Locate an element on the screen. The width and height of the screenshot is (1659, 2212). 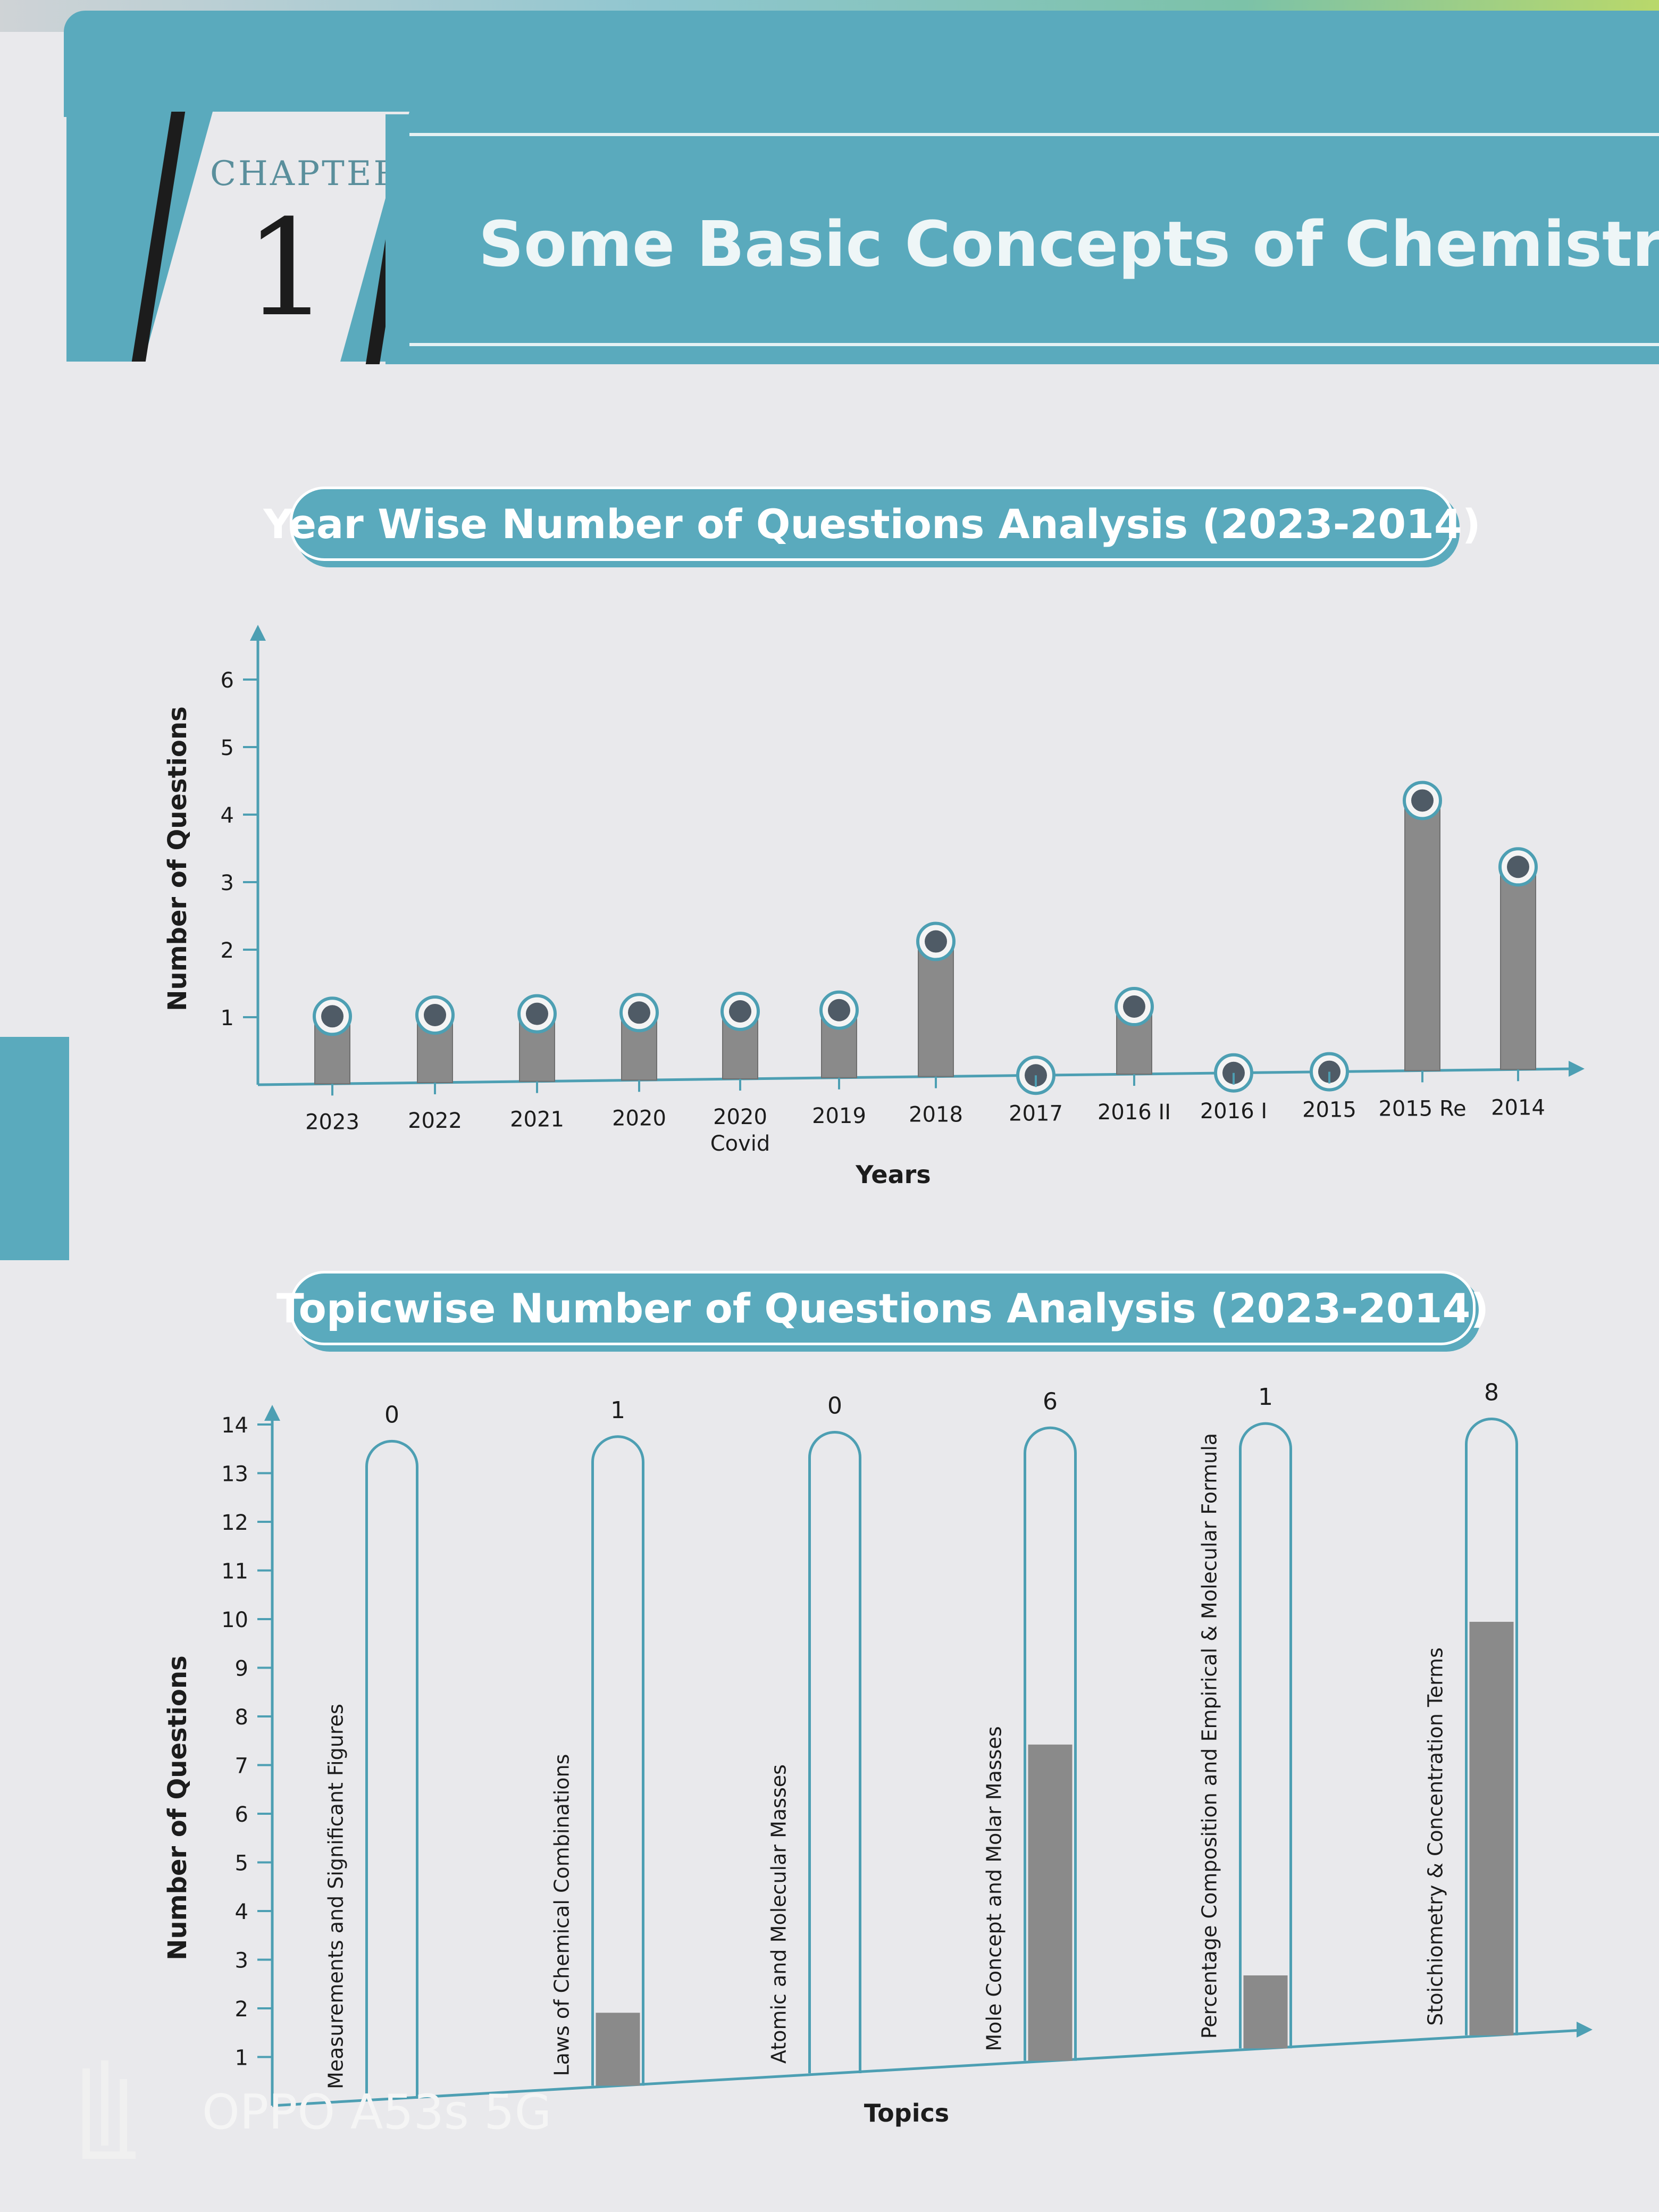
chart2-y-tick-label: 4 is located at coordinates (241, 1912).